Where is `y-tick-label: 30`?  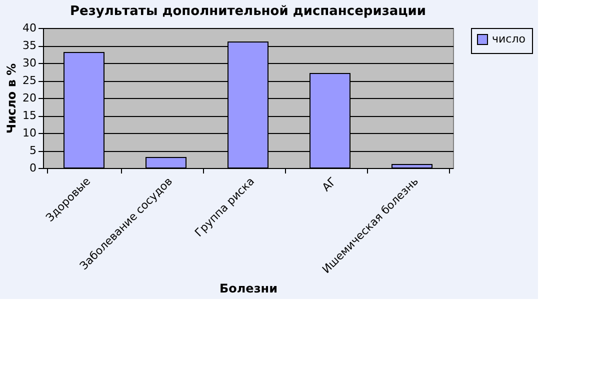 y-tick-label: 30 is located at coordinates (29, 63).